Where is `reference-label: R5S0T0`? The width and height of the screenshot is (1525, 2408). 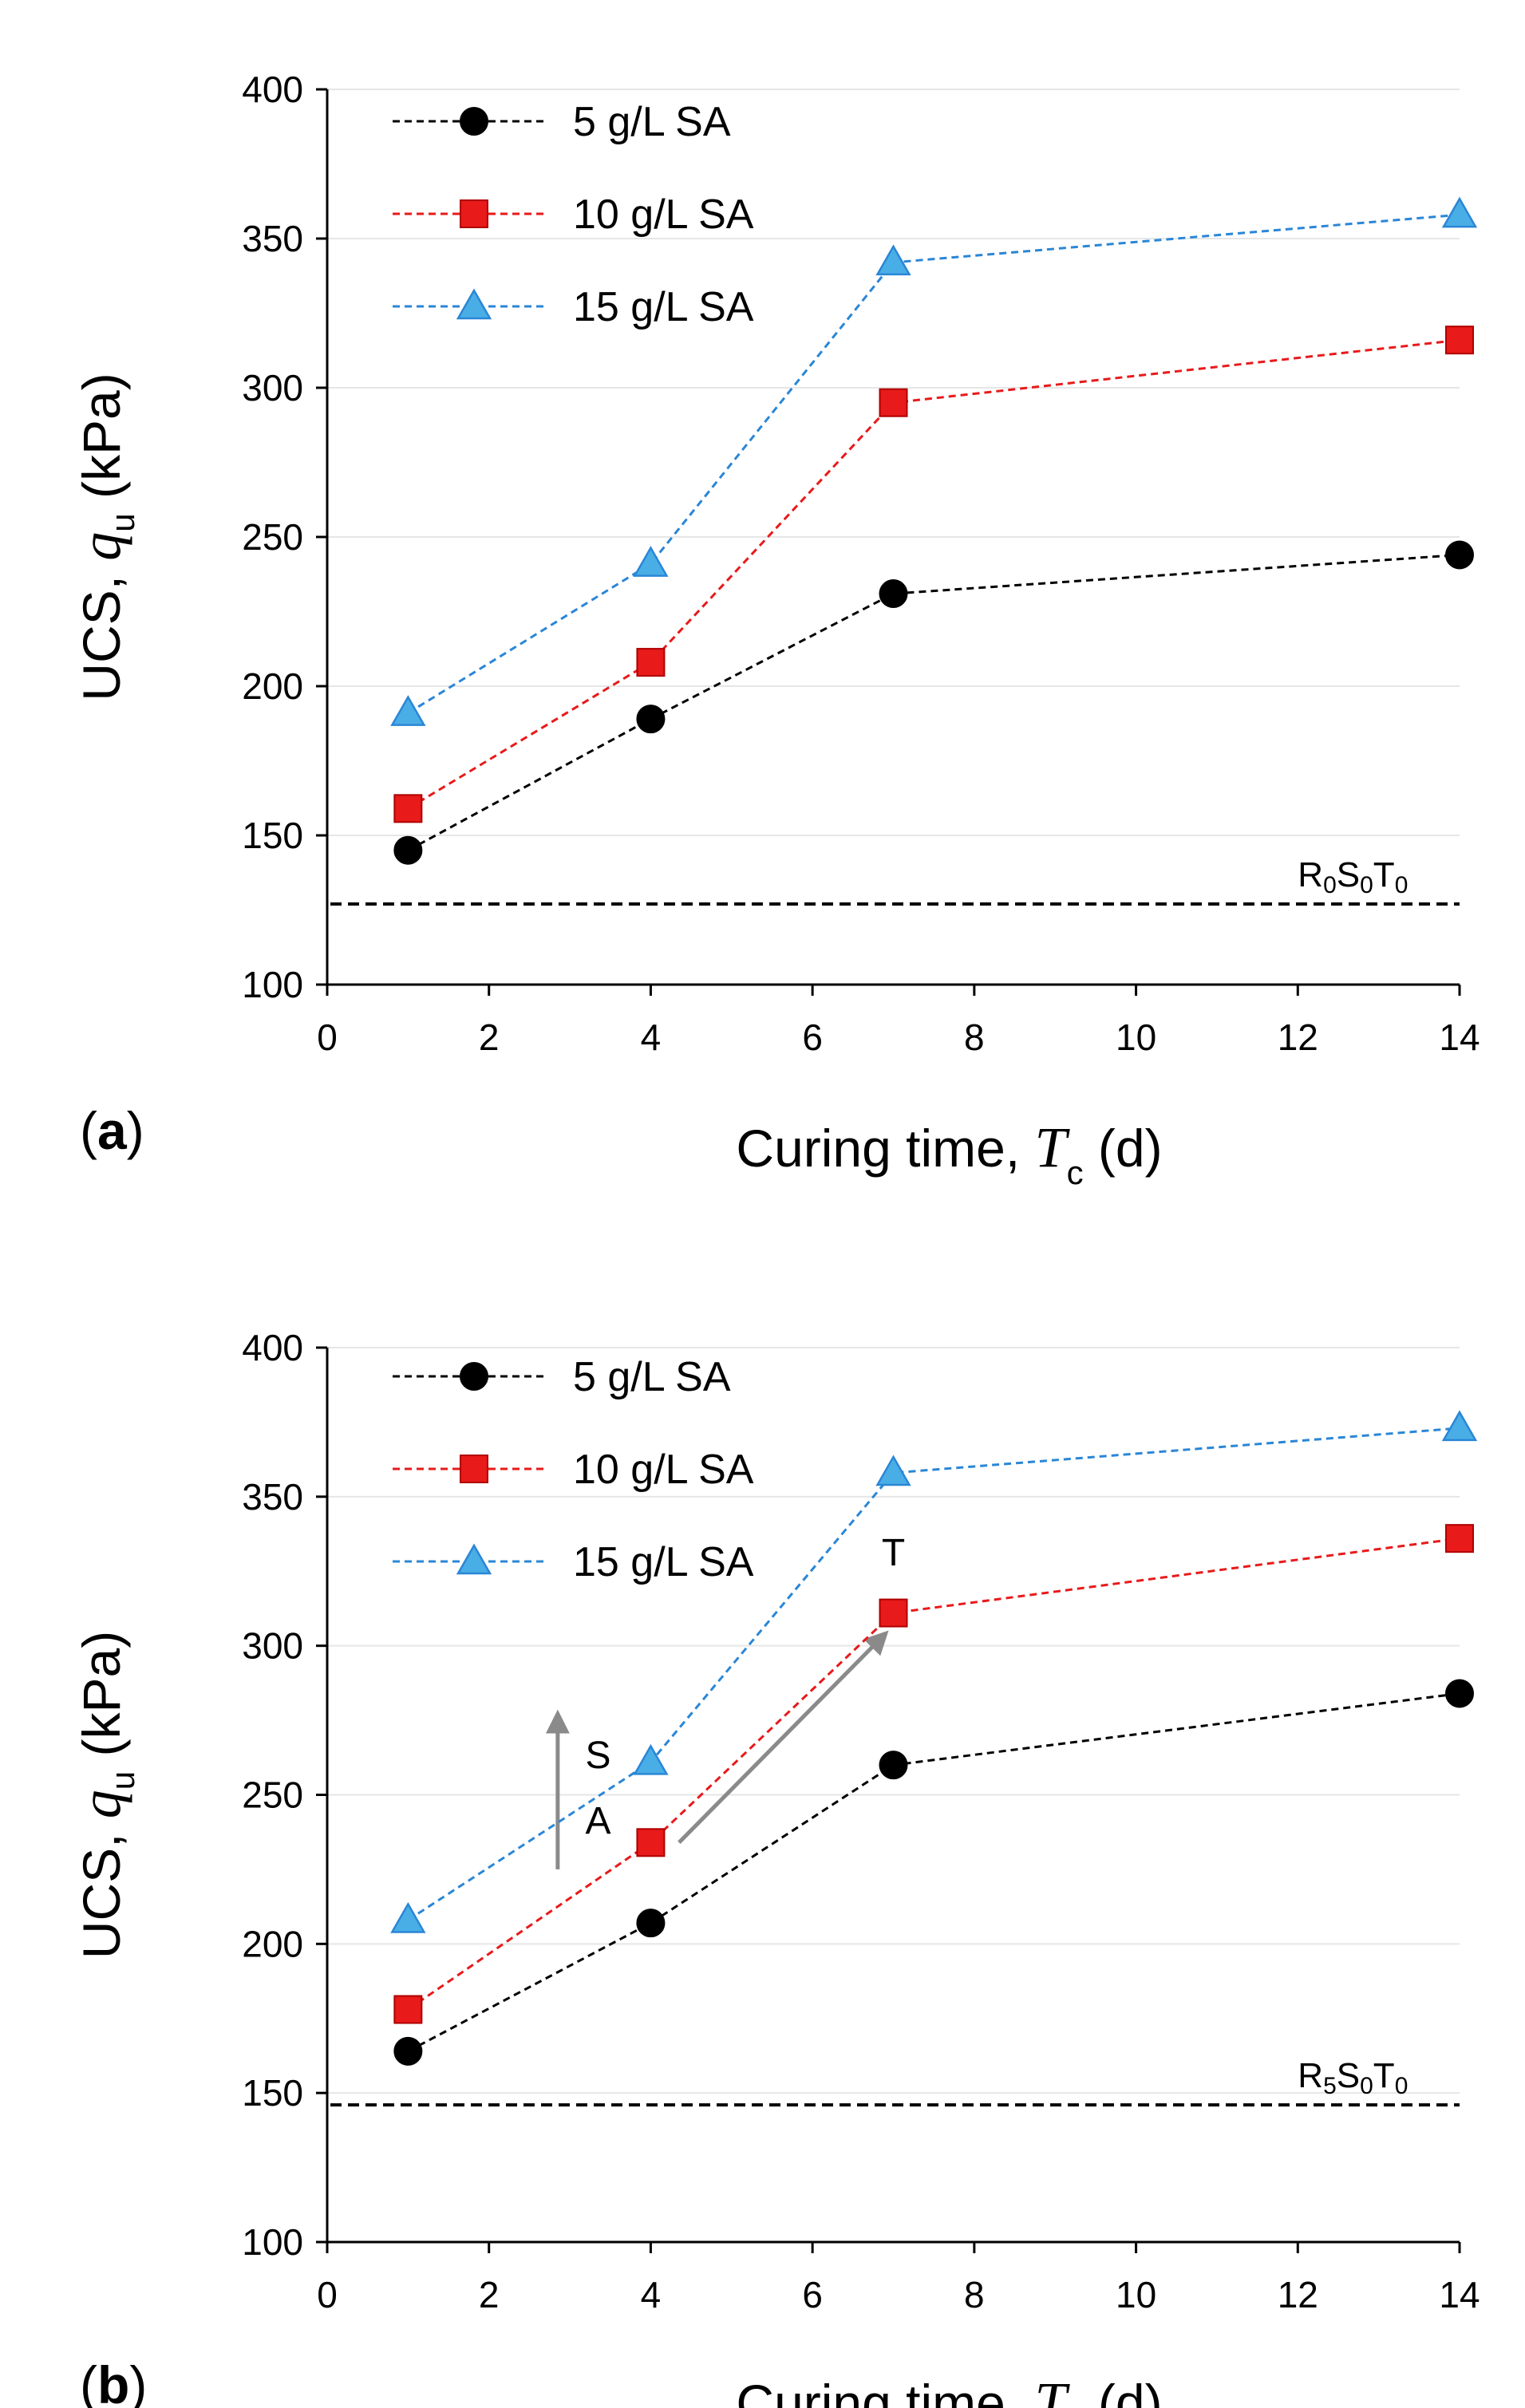 reference-label: R5S0T0 is located at coordinates (1353, 2077).